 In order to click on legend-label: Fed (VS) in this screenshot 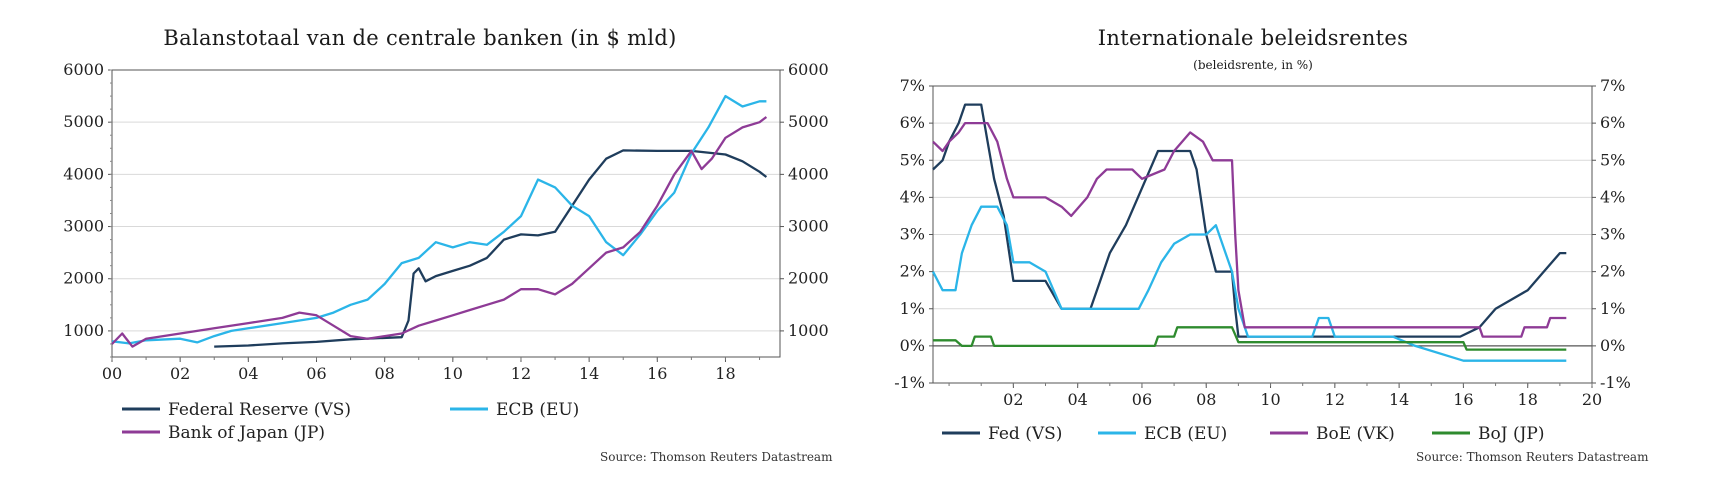, I will do `click(1025, 434)`.